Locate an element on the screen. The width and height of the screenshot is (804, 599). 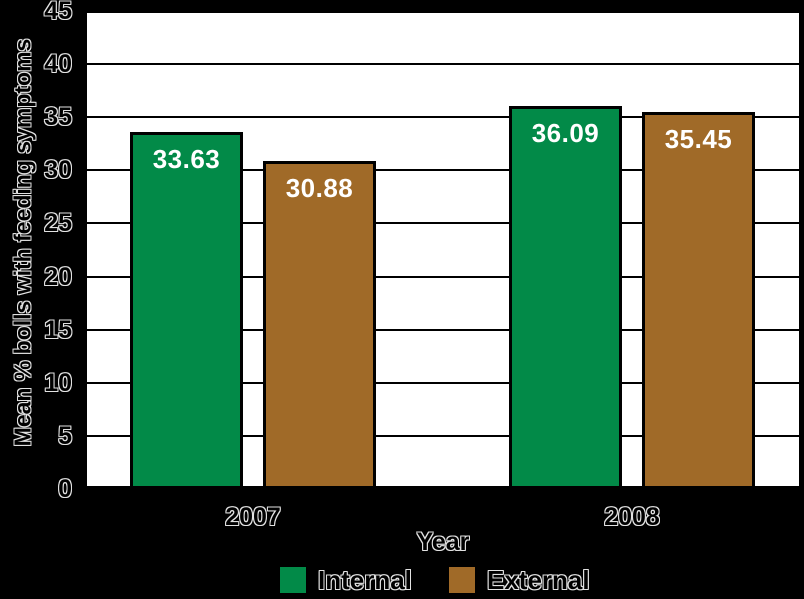
y-axis-tick-label: 30 is located at coordinates (58, 170).